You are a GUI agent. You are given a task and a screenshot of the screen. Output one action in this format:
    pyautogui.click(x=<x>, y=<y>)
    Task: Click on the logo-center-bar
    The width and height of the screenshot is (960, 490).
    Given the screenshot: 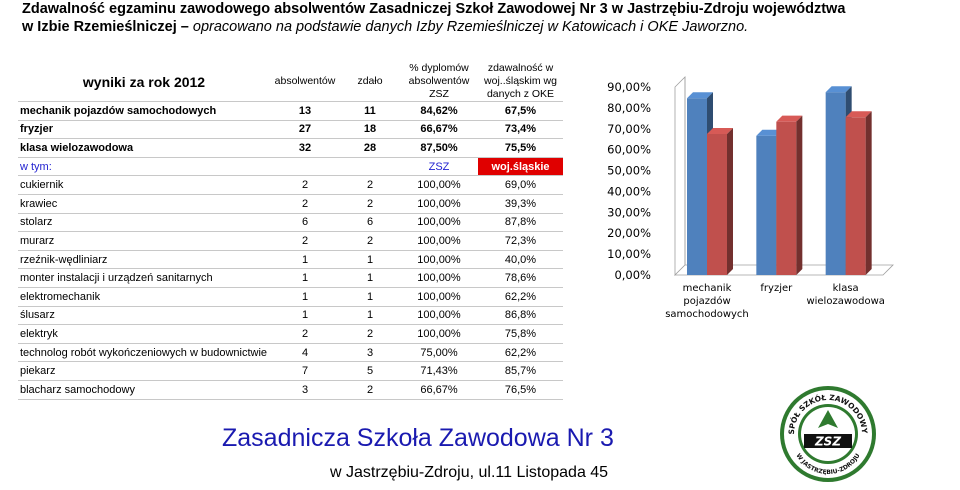 What is the action you would take?
    pyautogui.click(x=828, y=441)
    